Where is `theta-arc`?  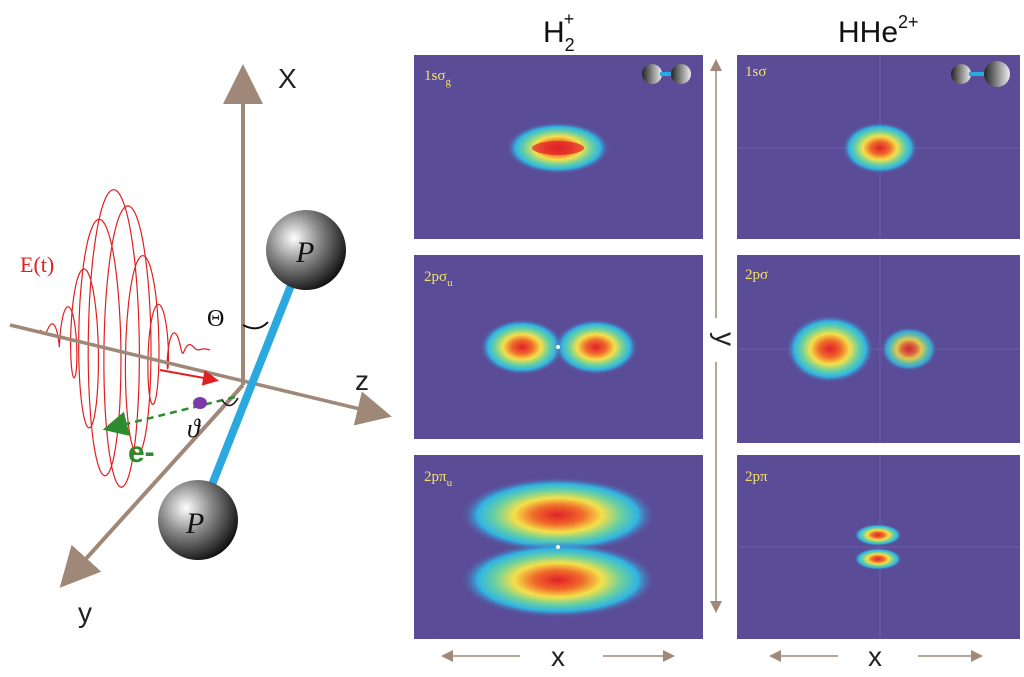 theta-arc is located at coordinates (255, 325).